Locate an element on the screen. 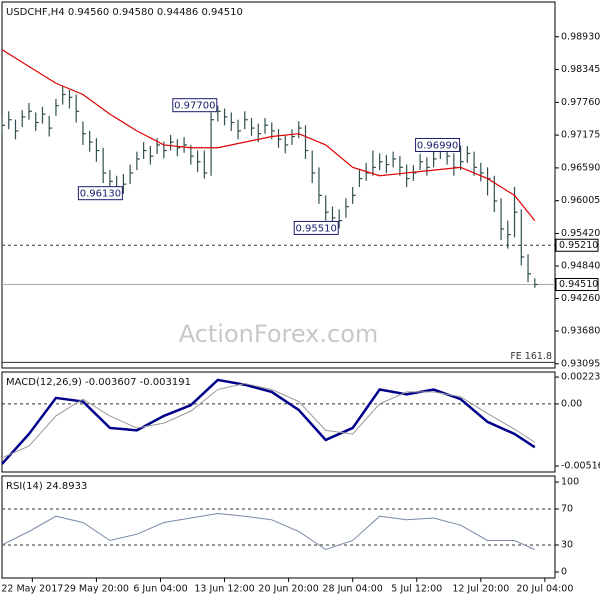 The image size is (600, 600). y-tick-label: 70 is located at coordinates (567, 509).